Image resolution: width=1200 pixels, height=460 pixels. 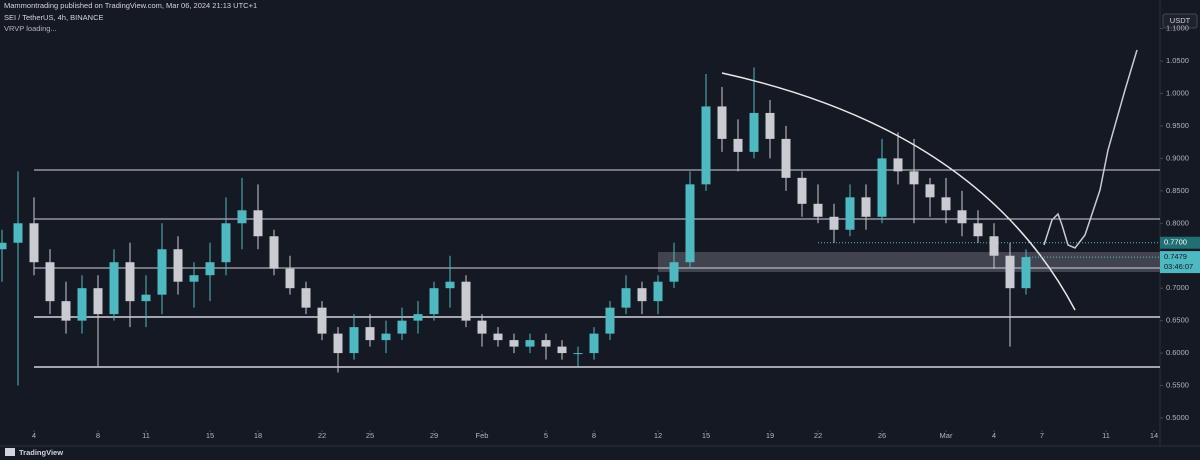 What do you see at coordinates (370, 435) in the screenshot?
I see `x-tick-label: 25` at bounding box center [370, 435].